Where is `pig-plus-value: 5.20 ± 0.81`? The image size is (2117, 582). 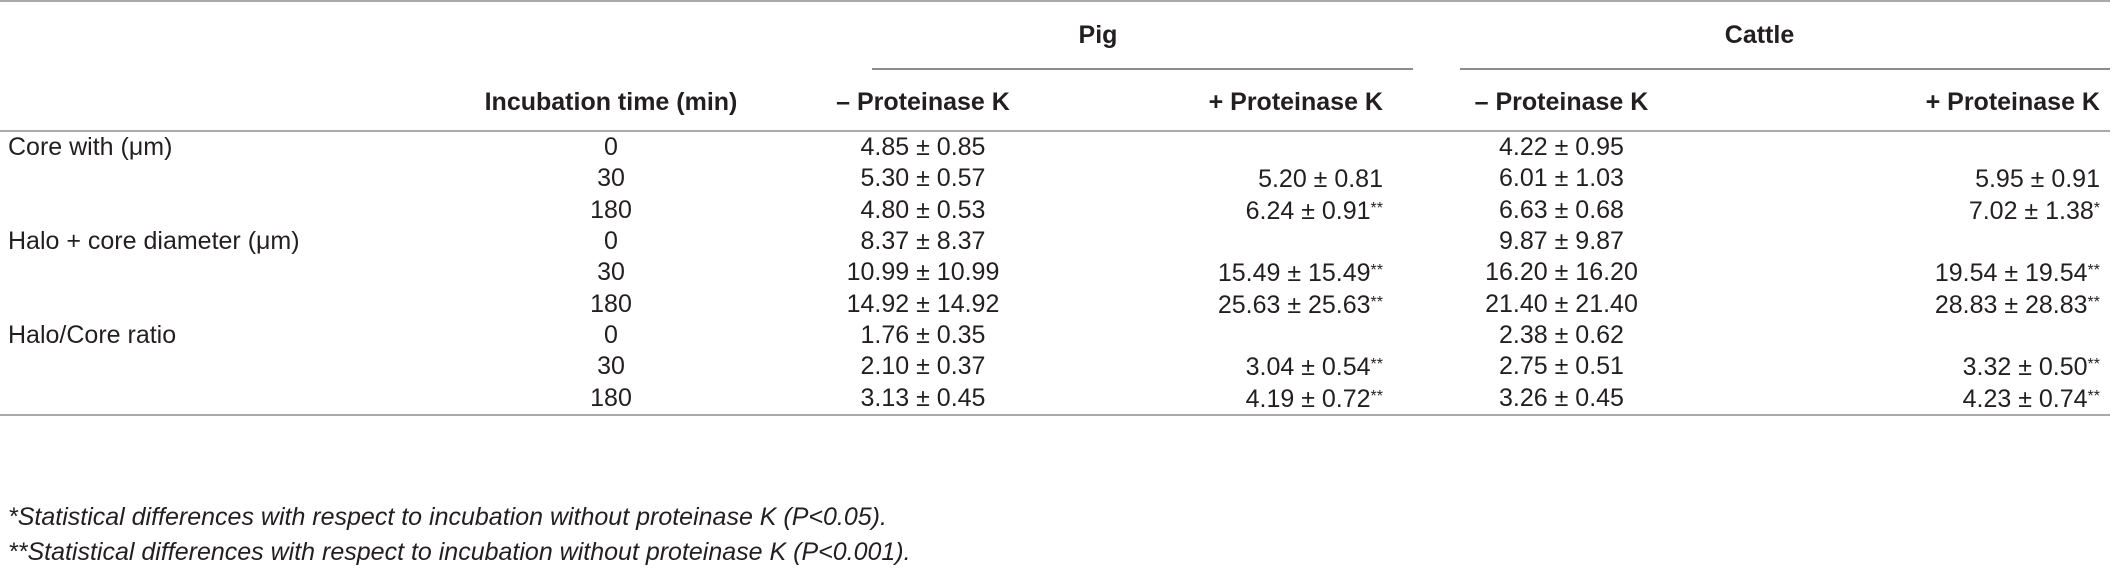 pig-plus-value: 5.20 ± 0.81 is located at coordinates (1320, 179).